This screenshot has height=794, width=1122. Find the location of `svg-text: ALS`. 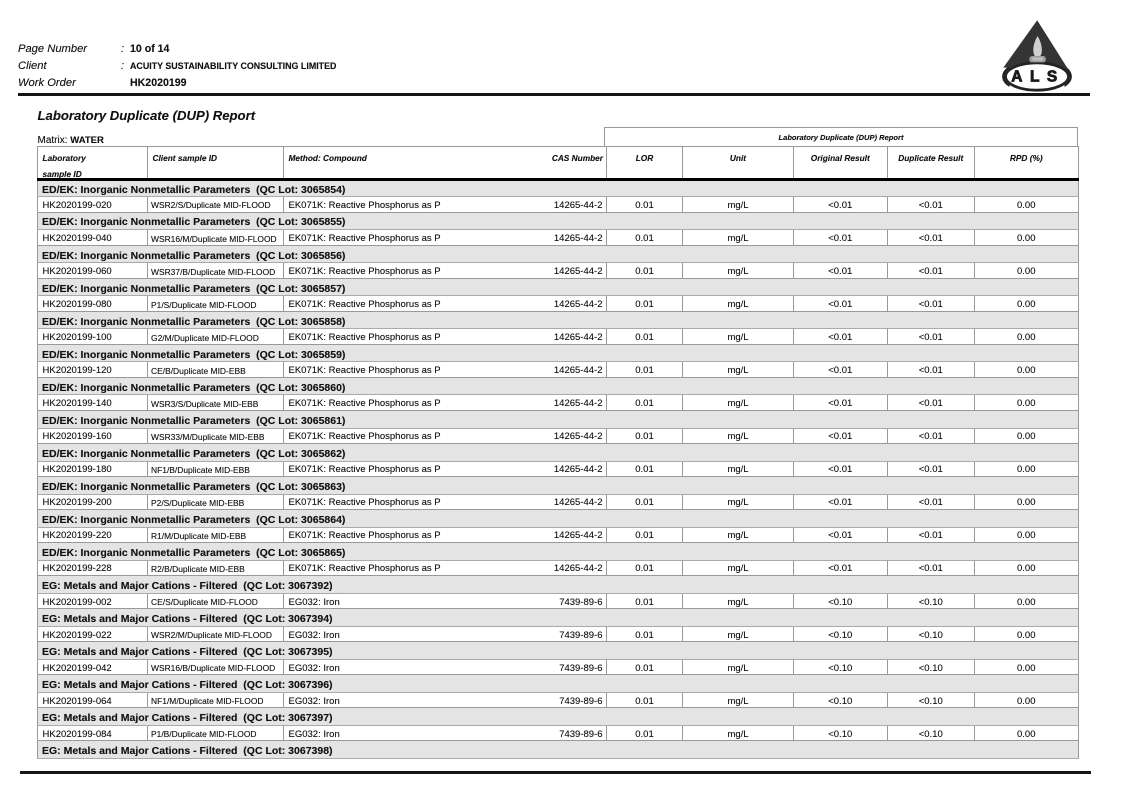

svg-text: ALS is located at coordinates (1038, 76).